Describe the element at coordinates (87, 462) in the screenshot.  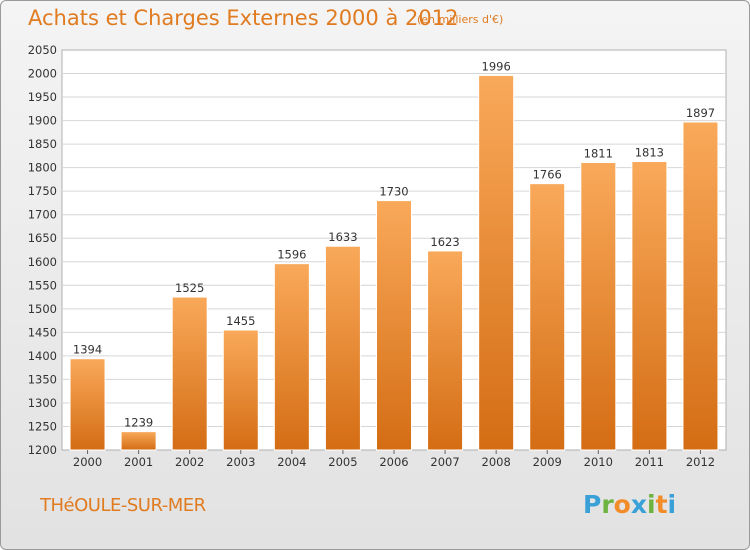
I see `x-tick-label: 2000` at that location.